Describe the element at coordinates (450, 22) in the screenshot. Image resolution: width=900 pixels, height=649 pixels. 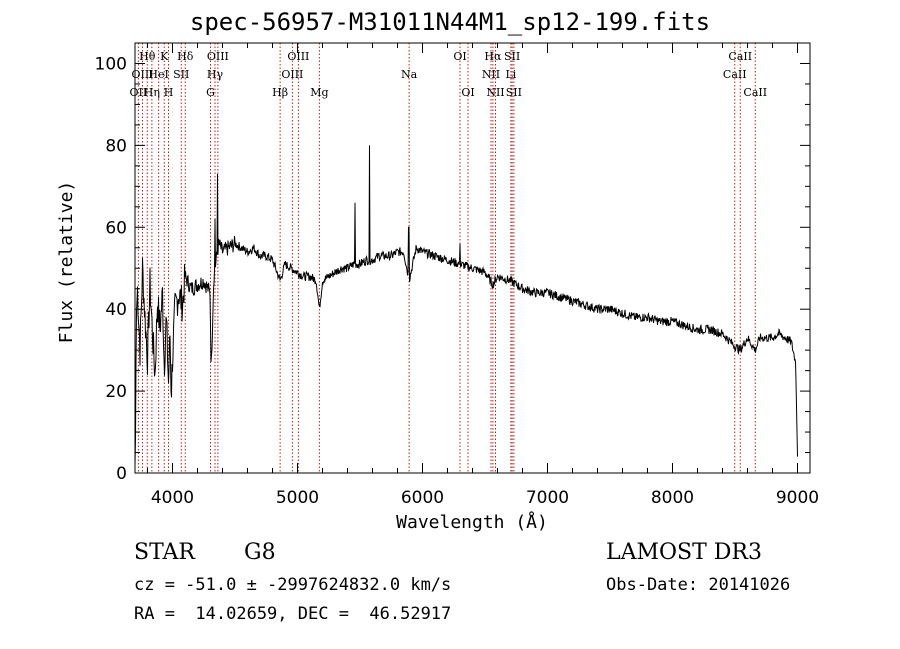
I see `chart-title: spec-56957-M31011N44M1_sp12-199.fits` at that location.